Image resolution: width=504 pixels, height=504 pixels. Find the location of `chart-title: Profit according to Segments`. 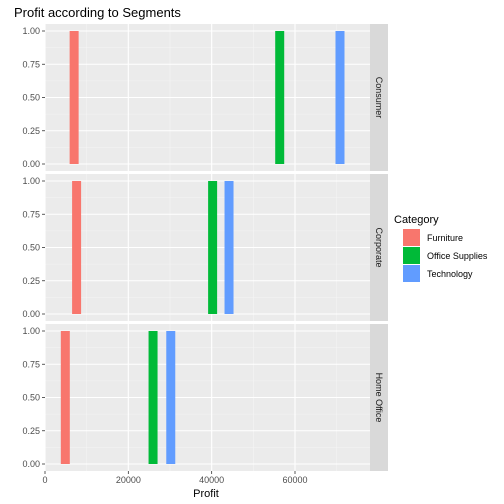

chart-title: Profit according to Segments is located at coordinates (97, 12).